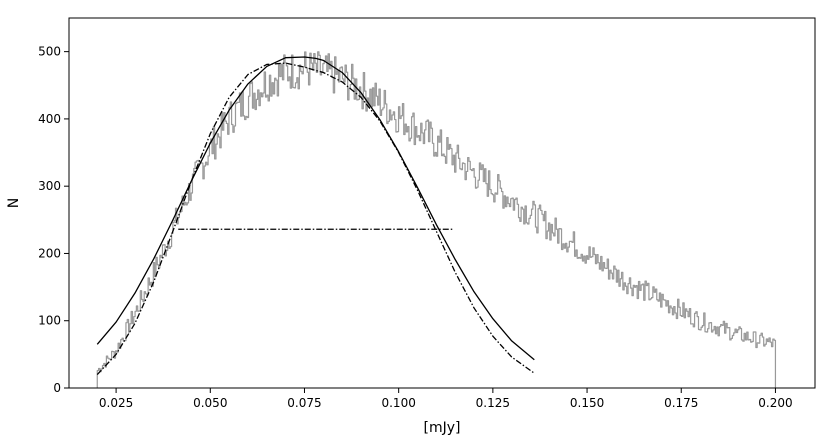  Describe the element at coordinates (446, 399) in the screenshot. I see `x-axis: 0.025 0.050 0.075 0.100 0.125 0.150 0.175 0.200` at that location.